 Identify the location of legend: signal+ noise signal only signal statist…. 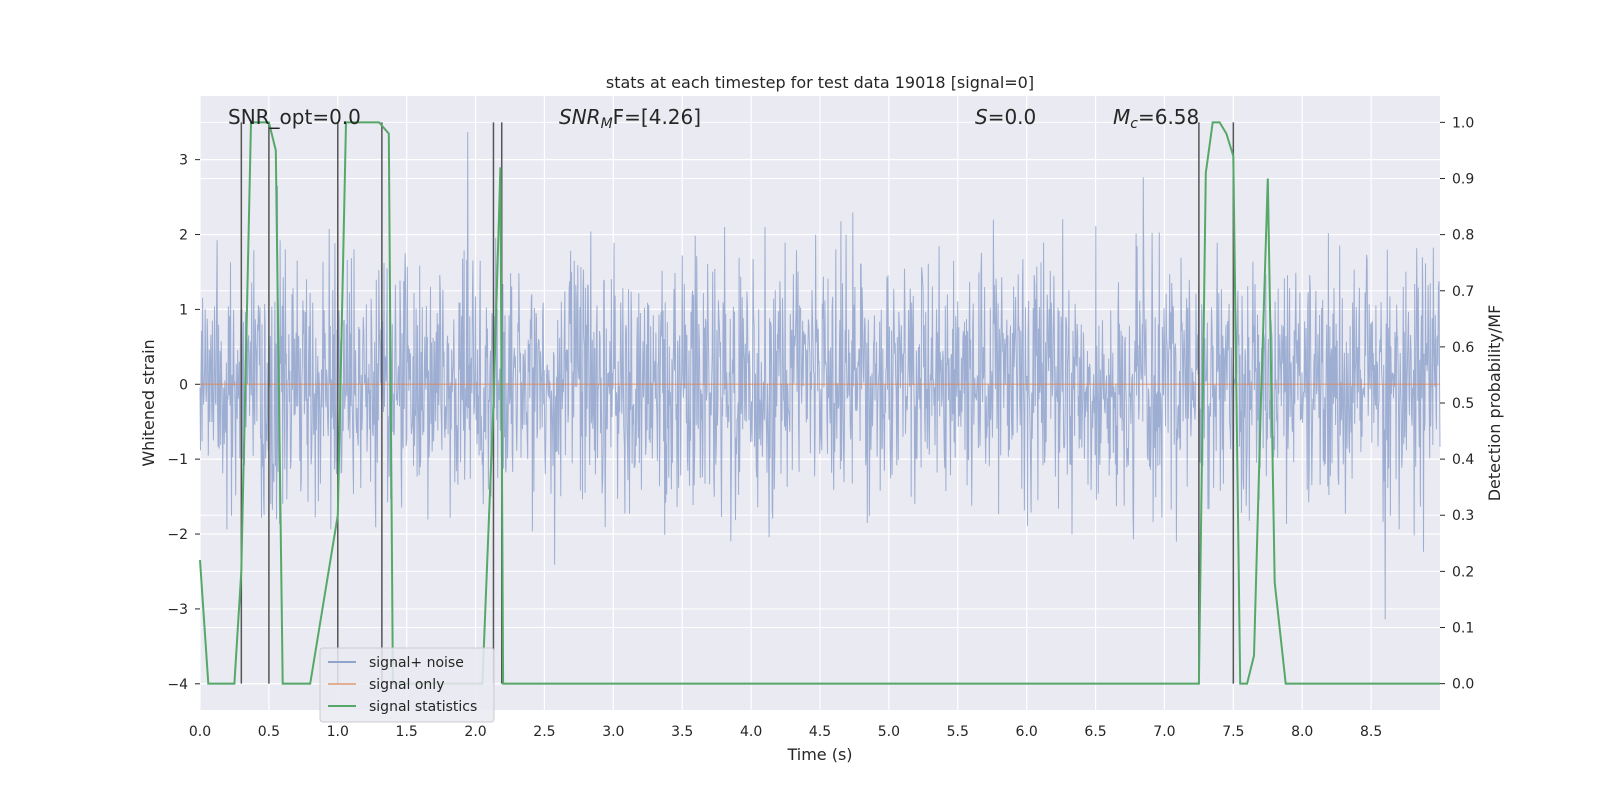
(407, 685).